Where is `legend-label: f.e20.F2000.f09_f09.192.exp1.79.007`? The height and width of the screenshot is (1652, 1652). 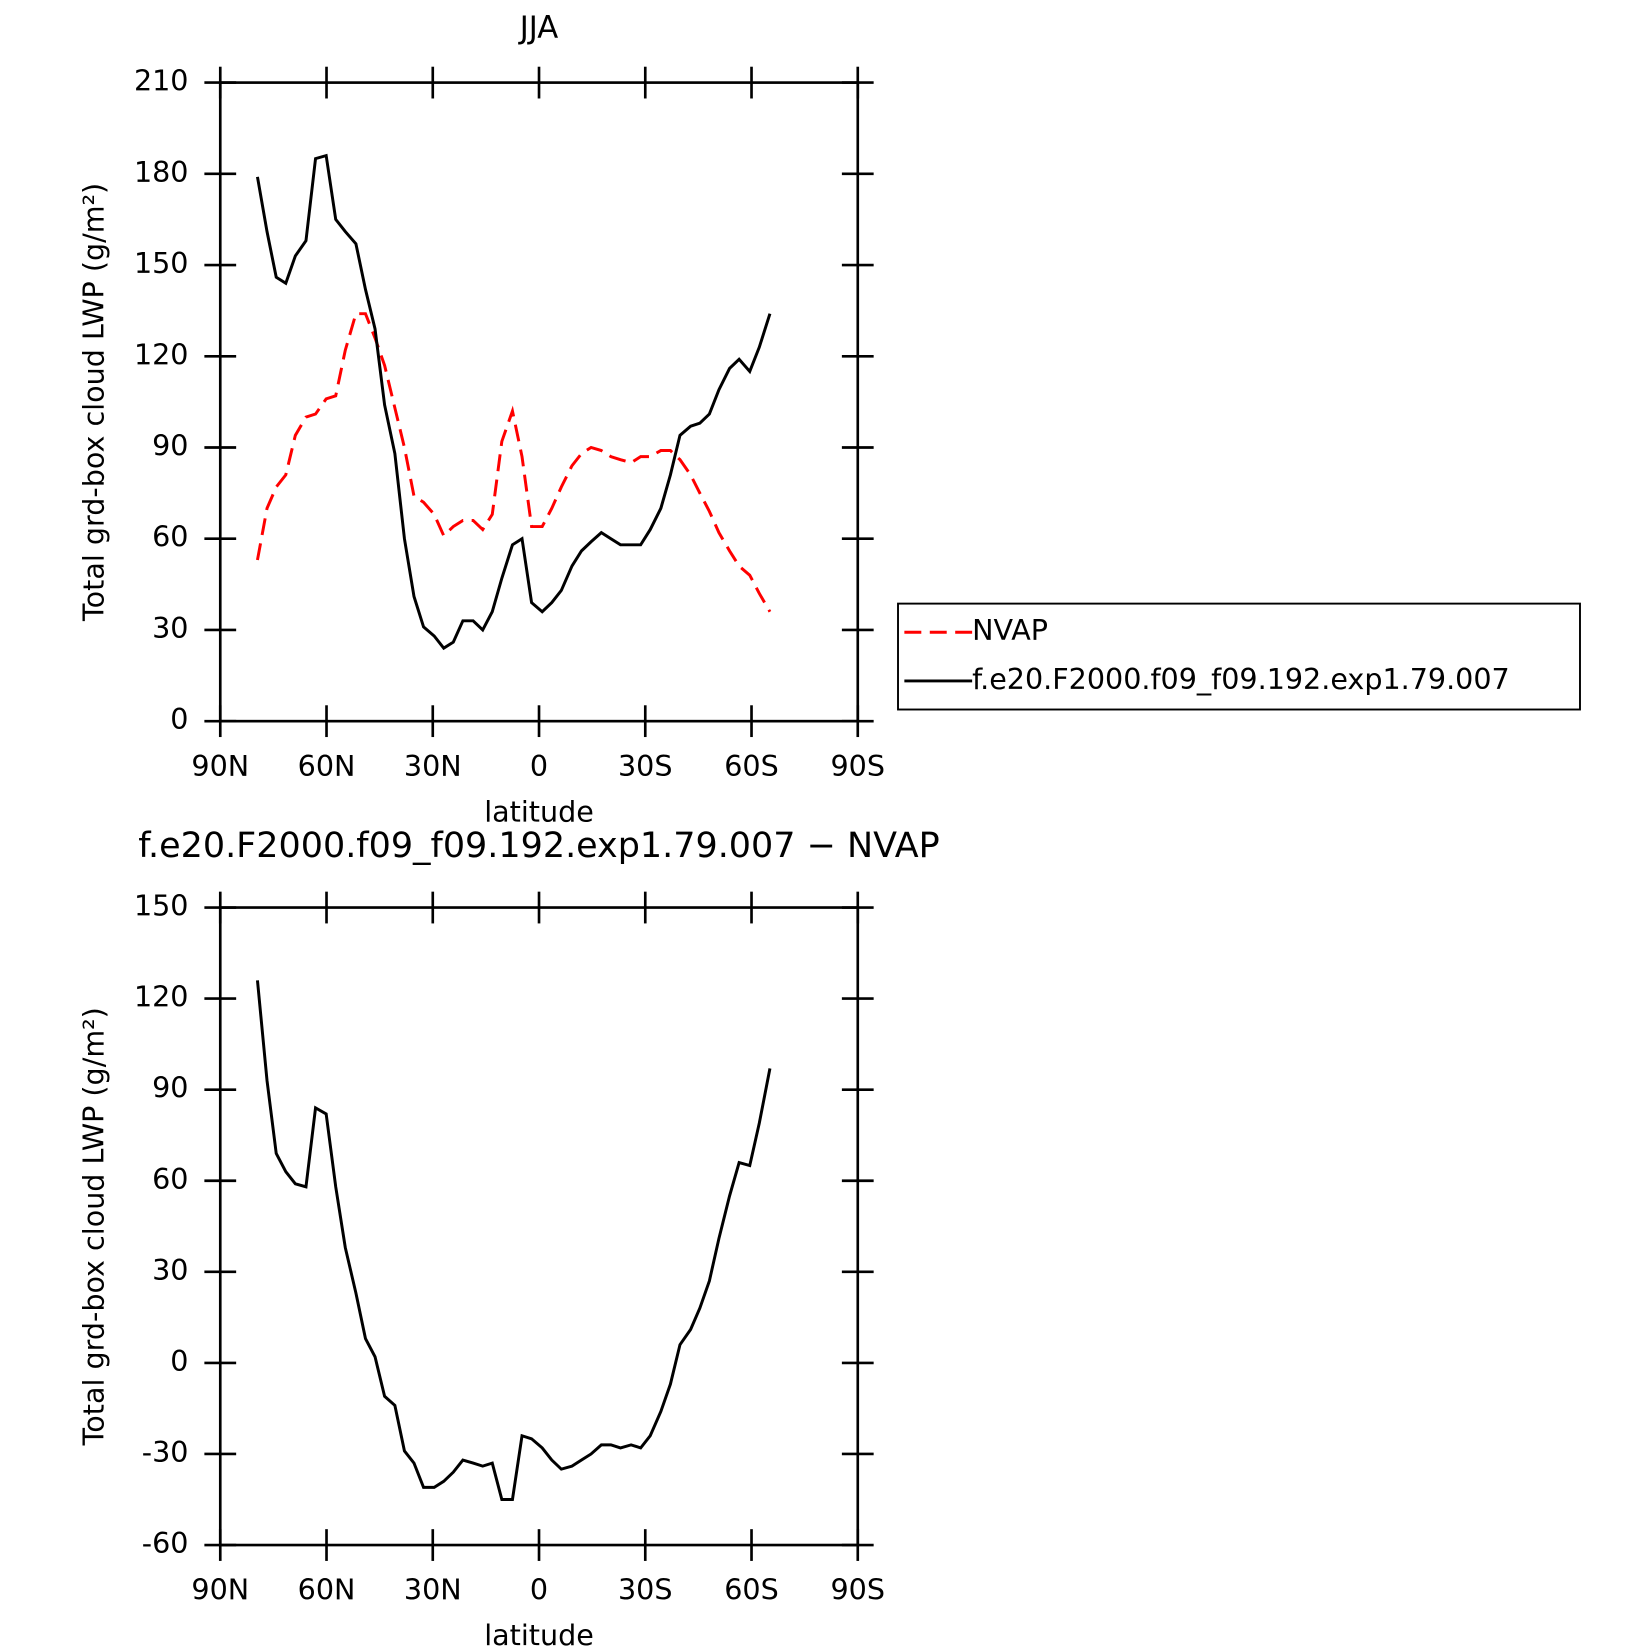 legend-label: f.e20.F2000.f09_f09.192.exp1.79.007 is located at coordinates (1241, 679).